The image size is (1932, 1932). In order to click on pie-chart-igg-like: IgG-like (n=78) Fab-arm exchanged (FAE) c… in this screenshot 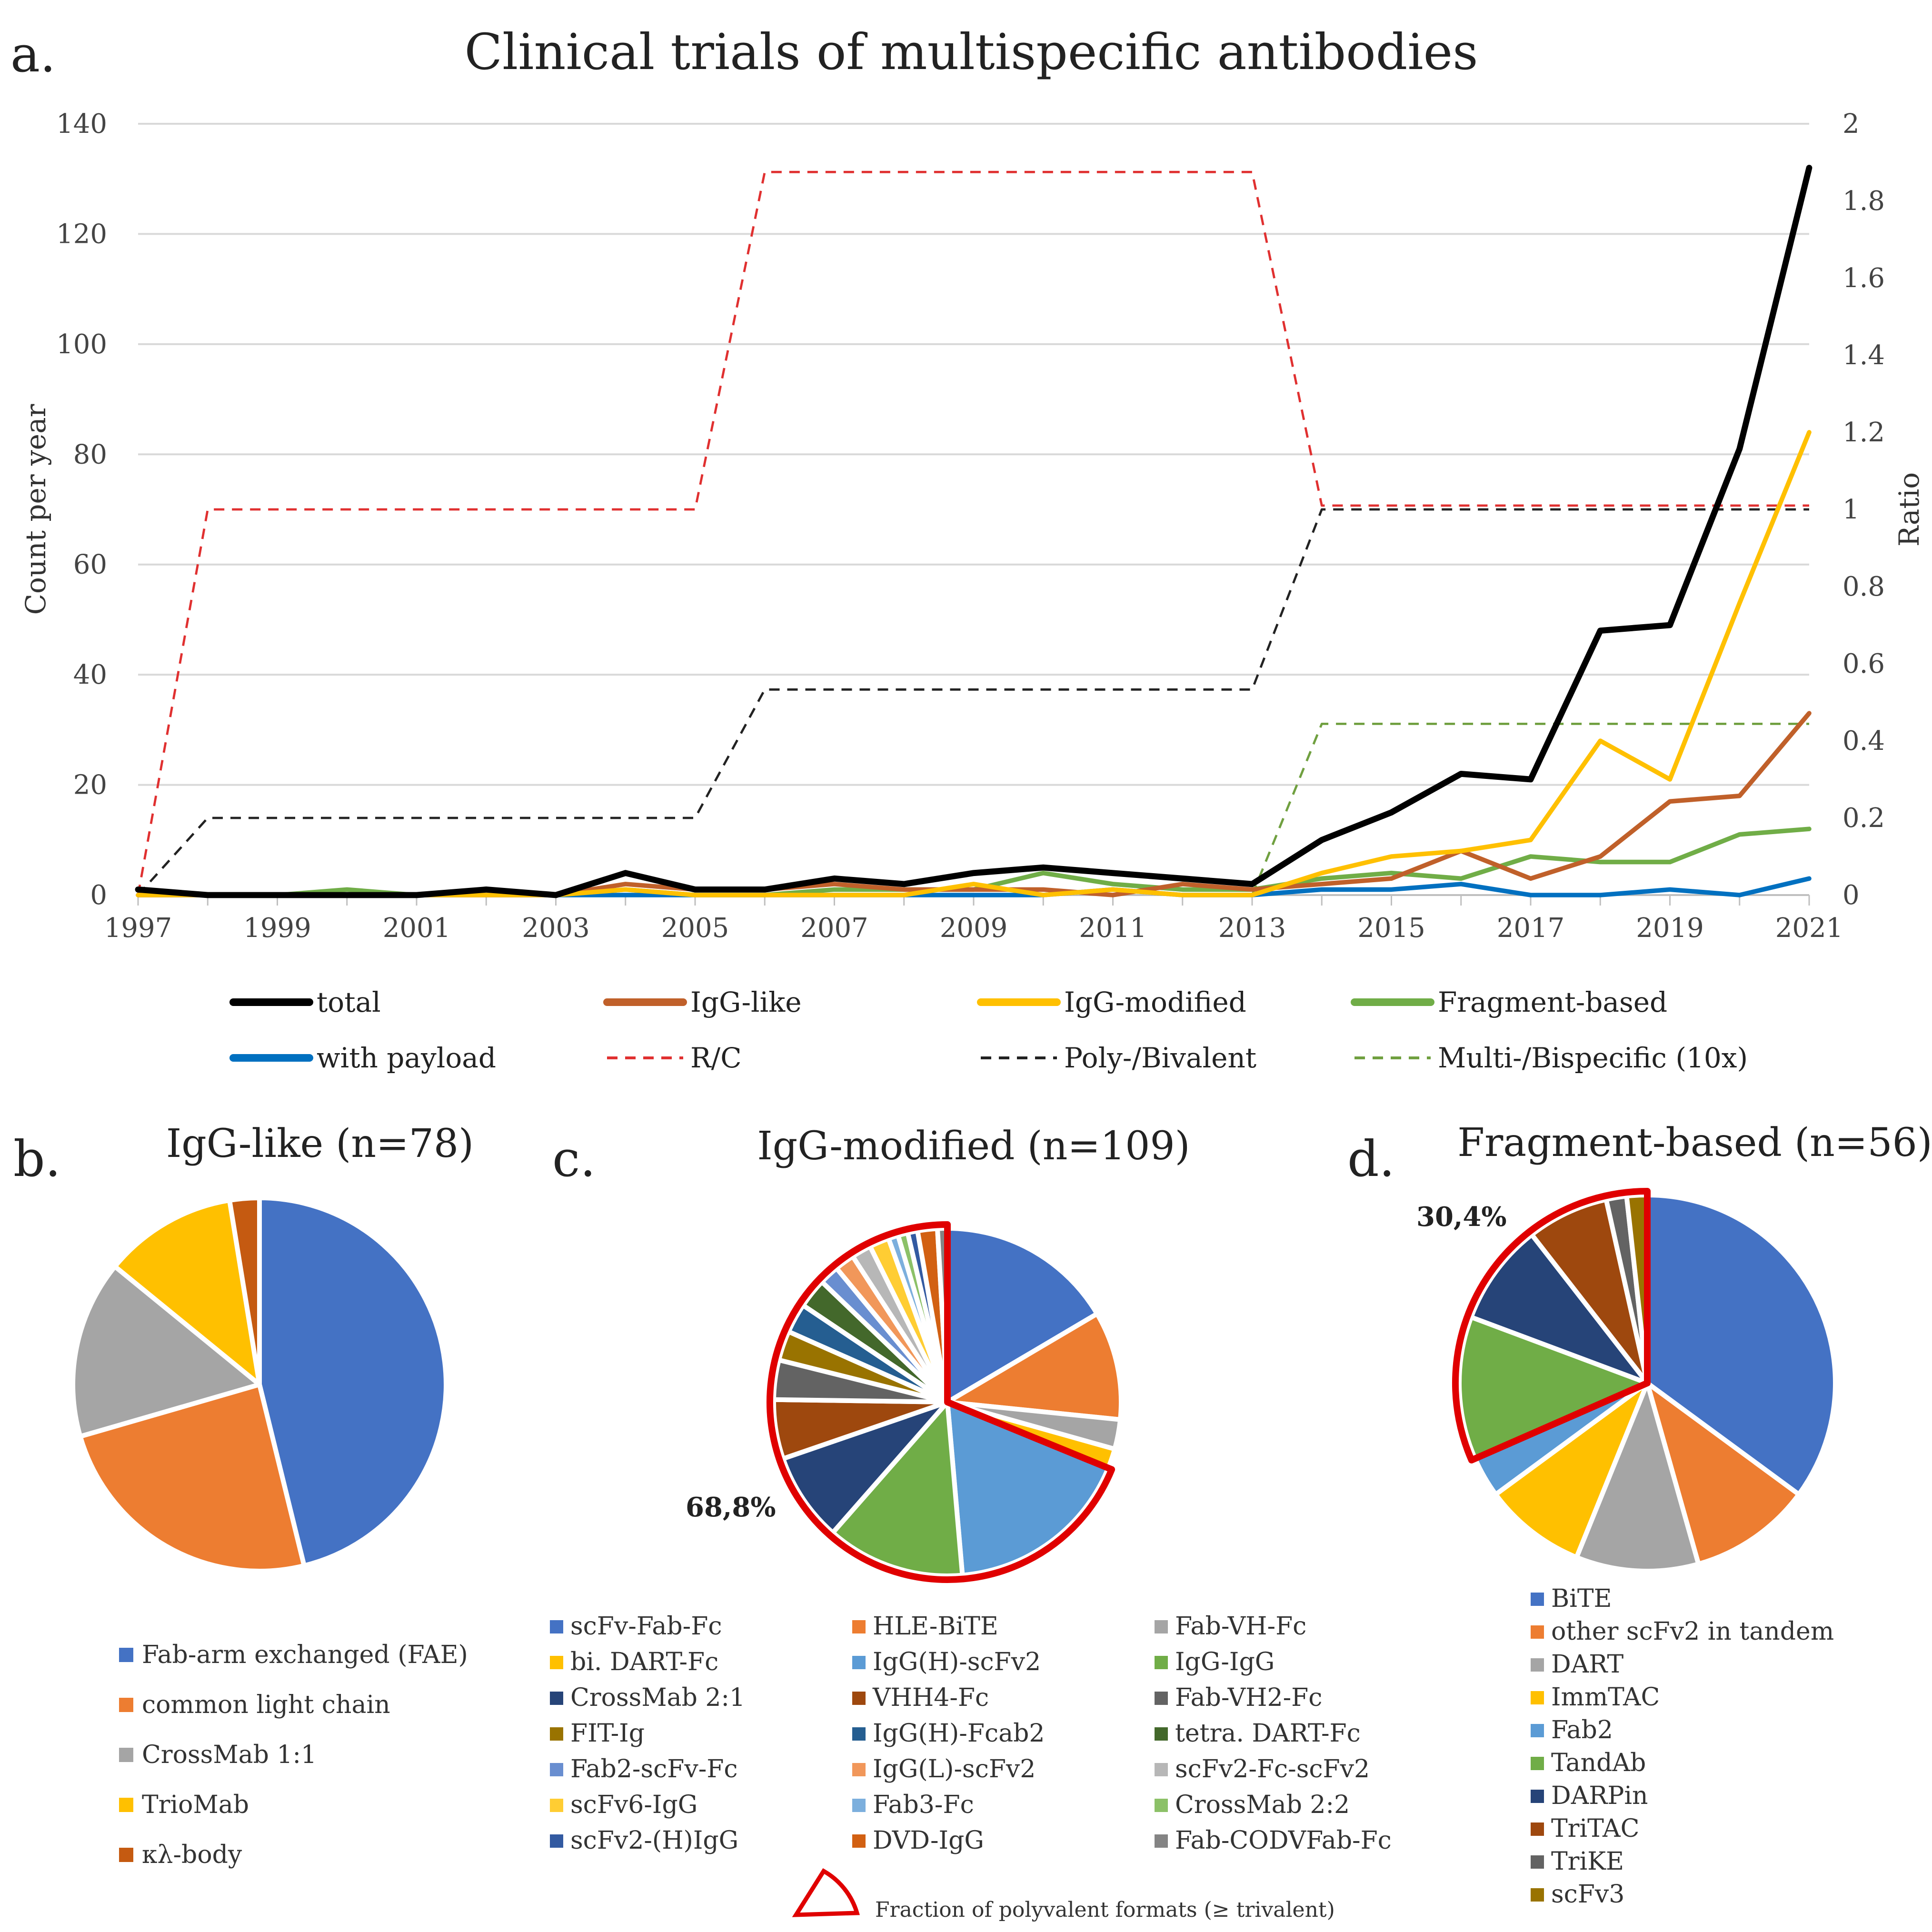, I will do `click(272, 1495)`.